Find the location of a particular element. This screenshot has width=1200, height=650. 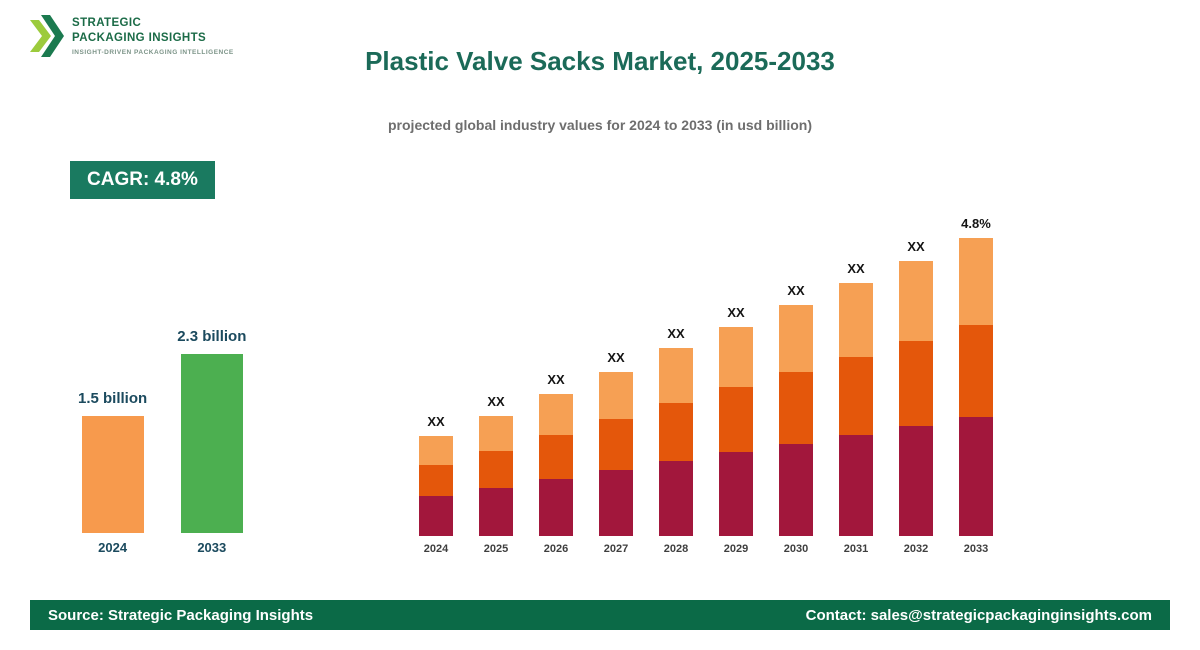

comparison-chart: 1.5 billion 2024 2.3 billion 2033 is located at coordinates (162, 441).